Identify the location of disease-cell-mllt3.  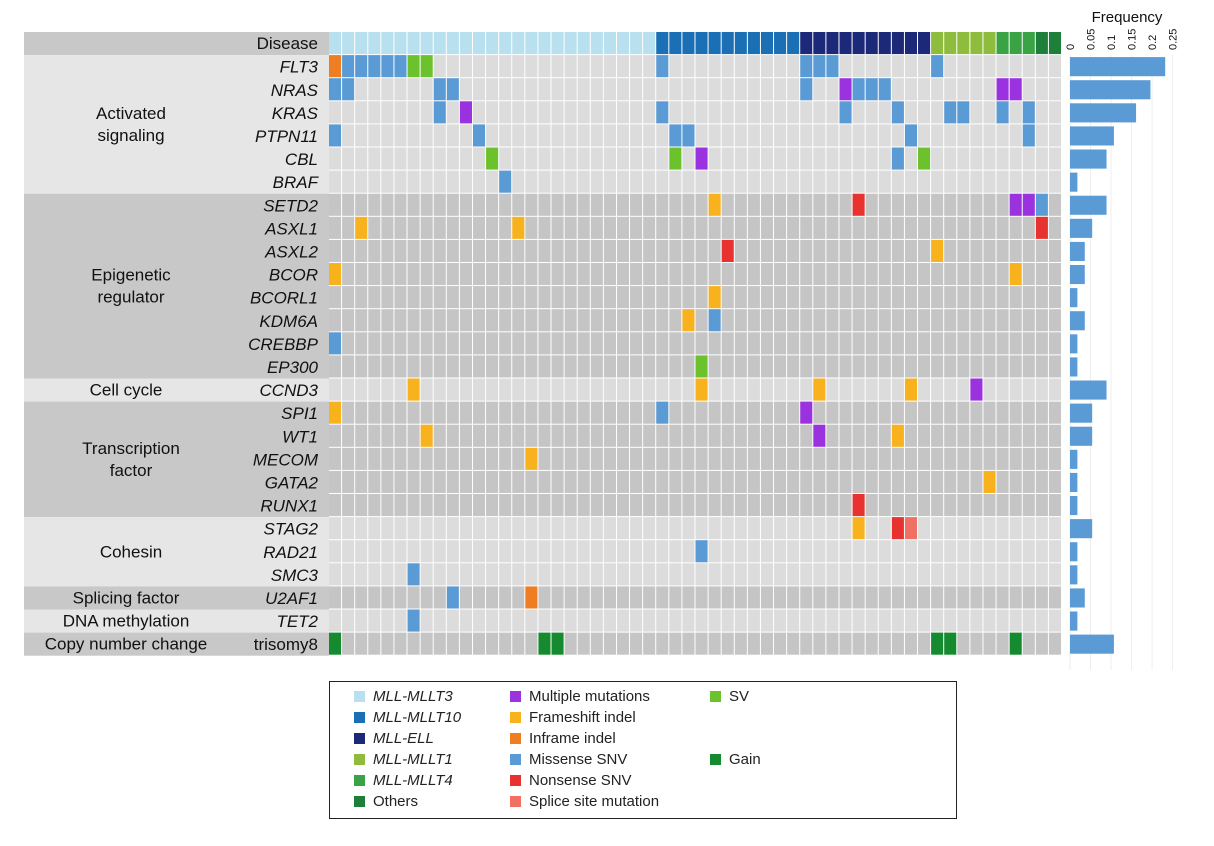
(348, 43).